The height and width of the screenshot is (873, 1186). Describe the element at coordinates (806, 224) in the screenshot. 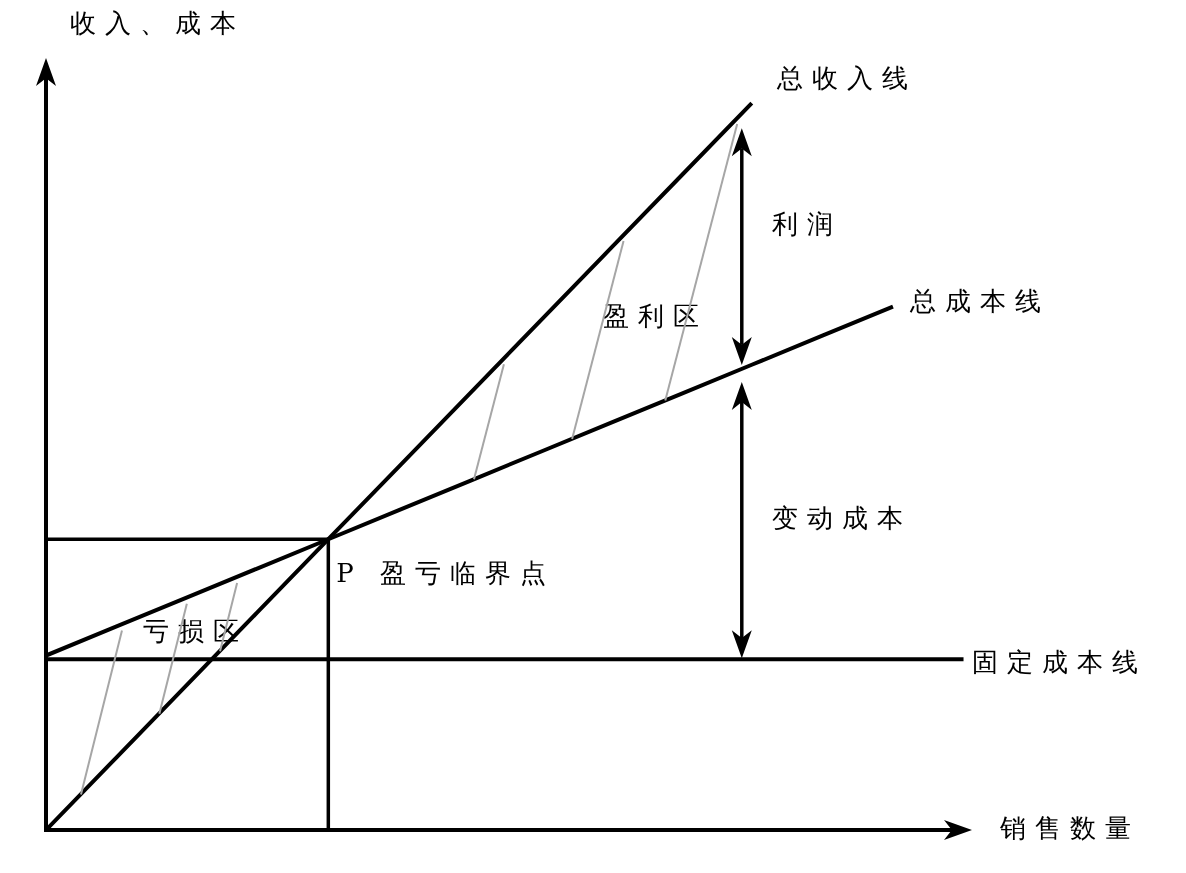

I see `annotation: 利润` at that location.